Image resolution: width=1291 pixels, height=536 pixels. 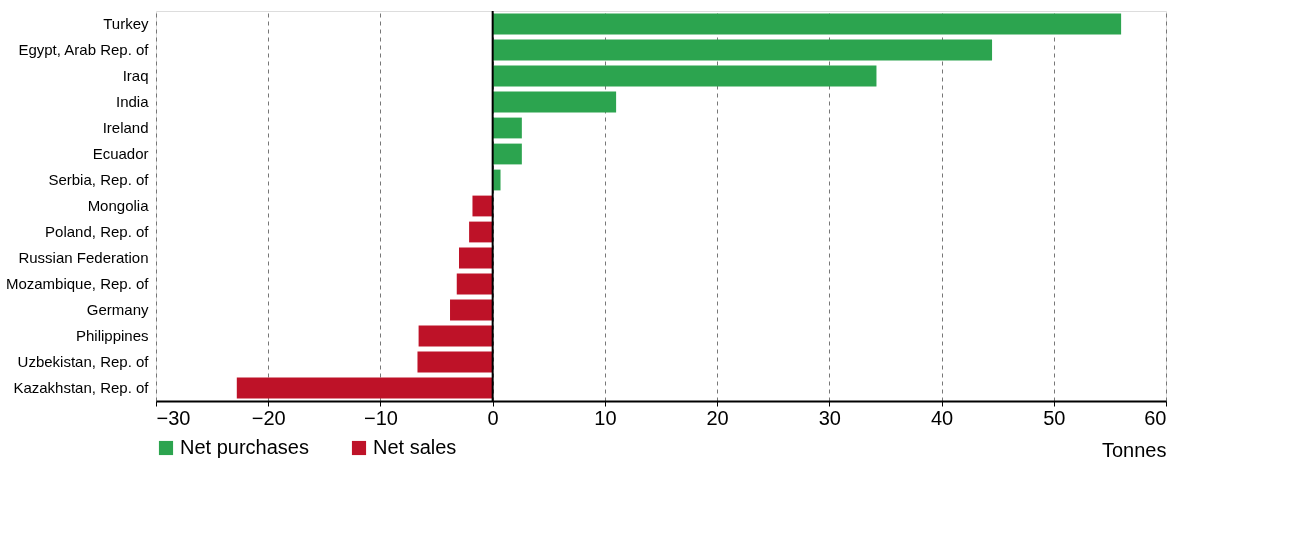 What do you see at coordinates (117, 309) in the screenshot?
I see `y-tick-label: Germany` at bounding box center [117, 309].